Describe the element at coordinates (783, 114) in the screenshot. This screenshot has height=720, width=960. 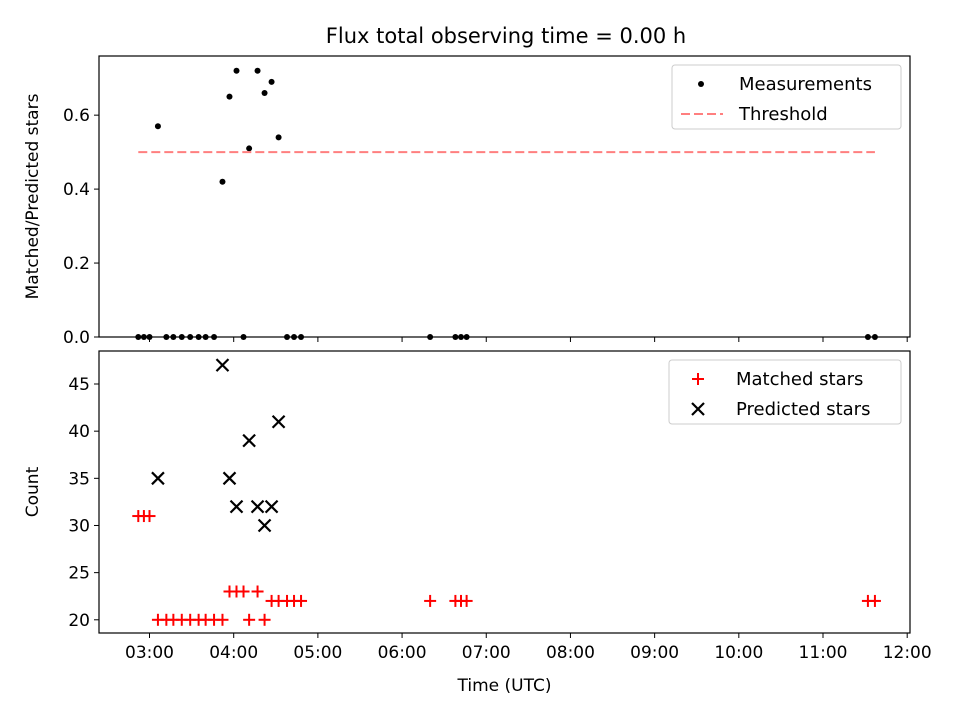
I see `legend-label: Threshold` at that location.